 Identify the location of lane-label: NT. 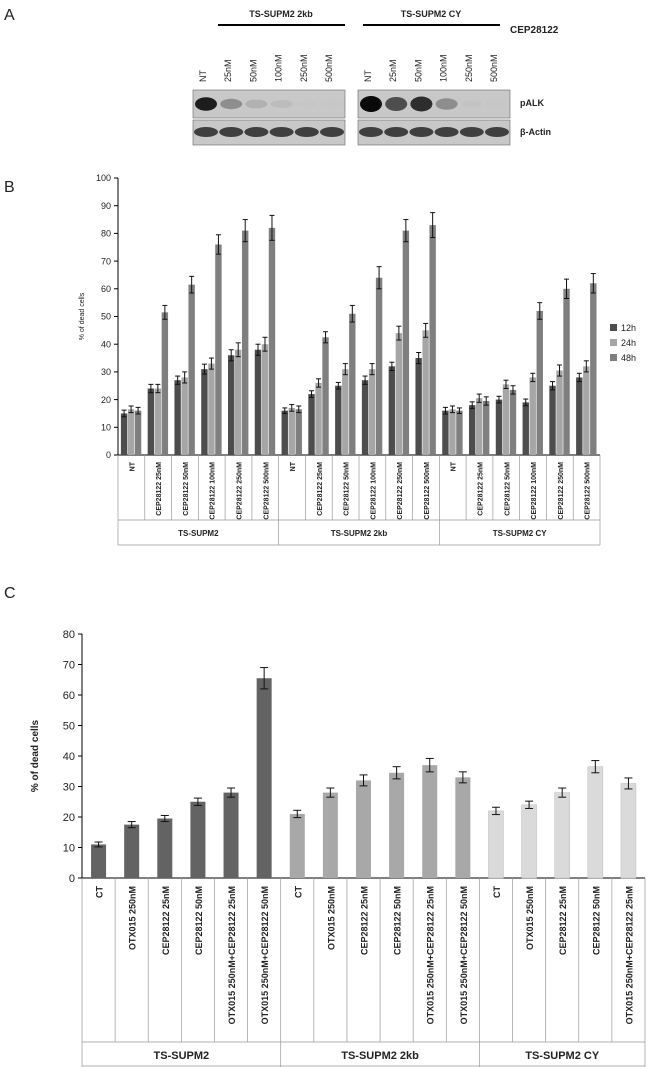
(368, 76).